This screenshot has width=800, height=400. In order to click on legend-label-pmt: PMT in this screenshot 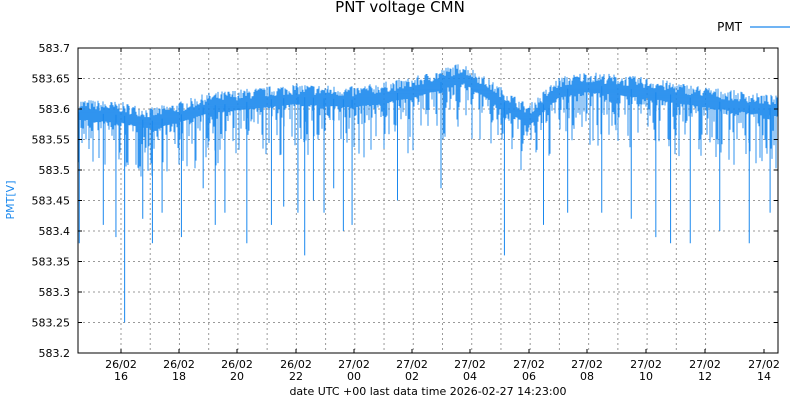, I will do `click(730, 27)`.